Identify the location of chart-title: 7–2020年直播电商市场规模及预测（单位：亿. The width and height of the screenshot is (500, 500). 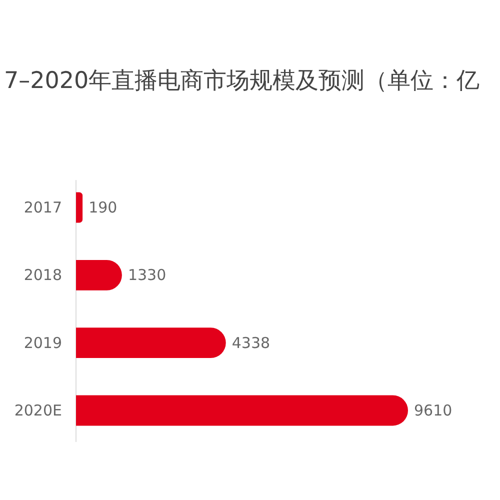
(242, 81).